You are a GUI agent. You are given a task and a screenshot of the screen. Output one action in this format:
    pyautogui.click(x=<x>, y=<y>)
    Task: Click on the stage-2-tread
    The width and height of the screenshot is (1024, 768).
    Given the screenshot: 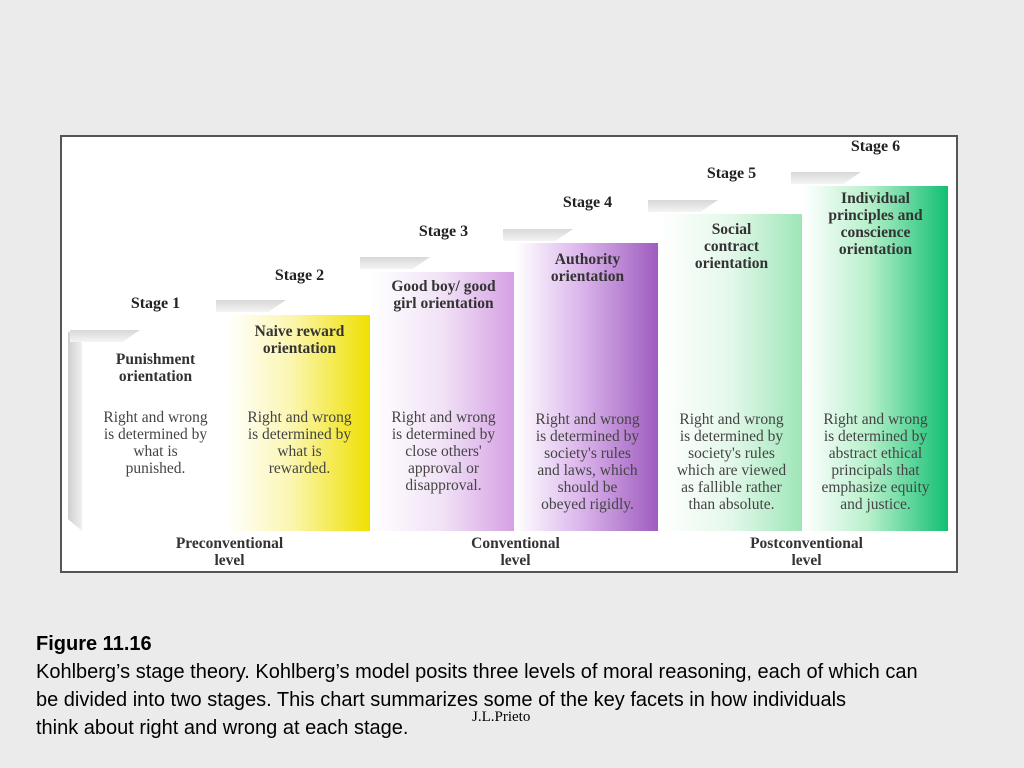 What is the action you would take?
    pyautogui.click(x=251, y=306)
    